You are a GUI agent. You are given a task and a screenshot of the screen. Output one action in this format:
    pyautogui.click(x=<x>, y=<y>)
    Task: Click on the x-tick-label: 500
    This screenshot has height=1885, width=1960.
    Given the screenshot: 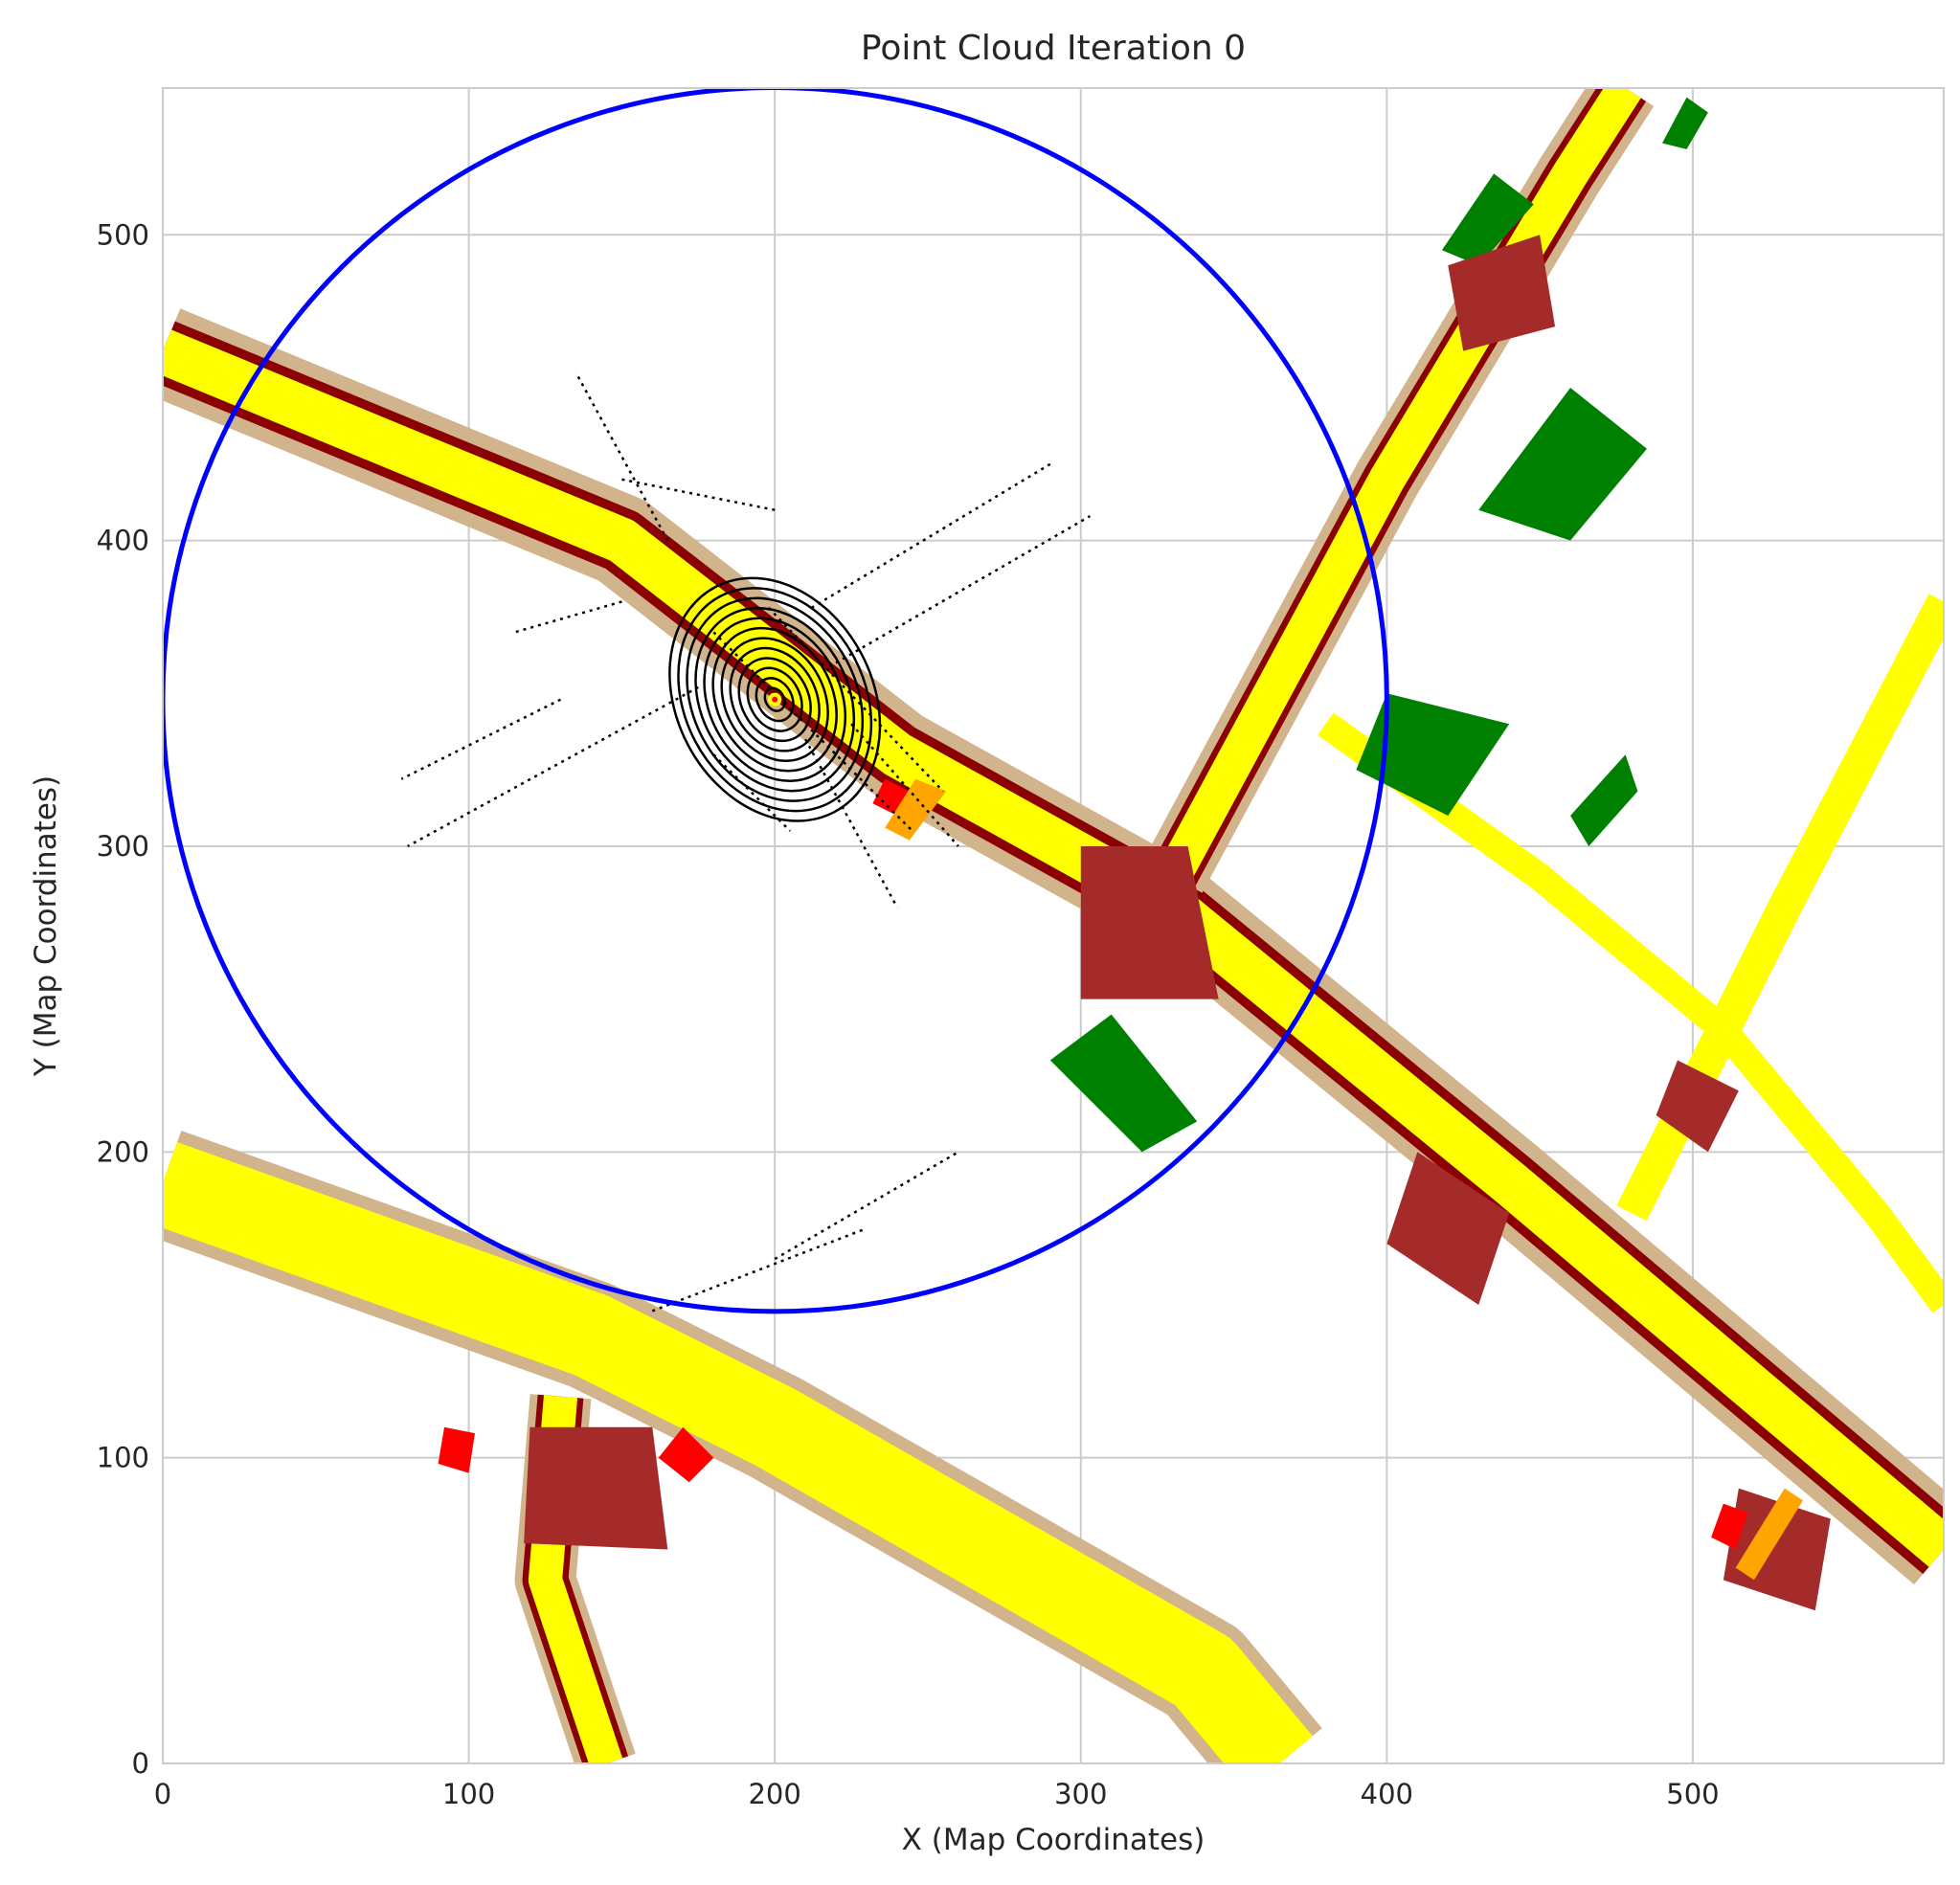 What is the action you would take?
    pyautogui.click(x=1692, y=1794)
    